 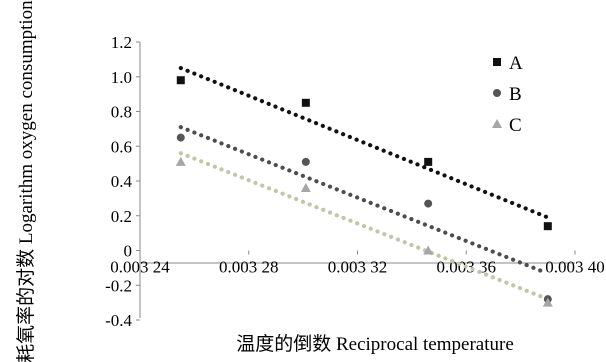 What do you see at coordinates (121, 146) in the screenshot?
I see `y-tick-label: 0.6` at bounding box center [121, 146].